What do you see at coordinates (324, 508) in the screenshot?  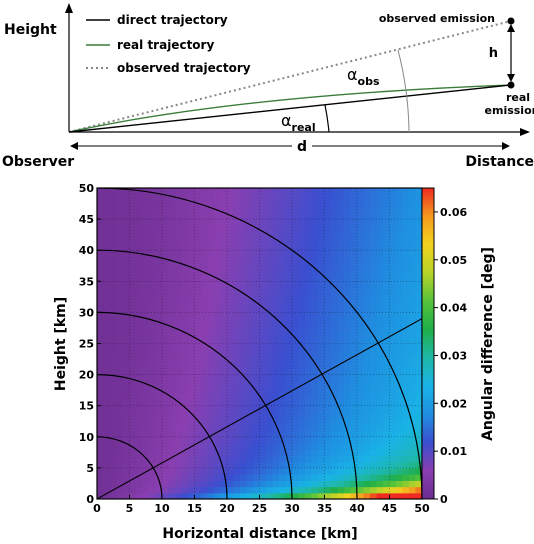 I see `x-tick-label: 35` at bounding box center [324, 508].